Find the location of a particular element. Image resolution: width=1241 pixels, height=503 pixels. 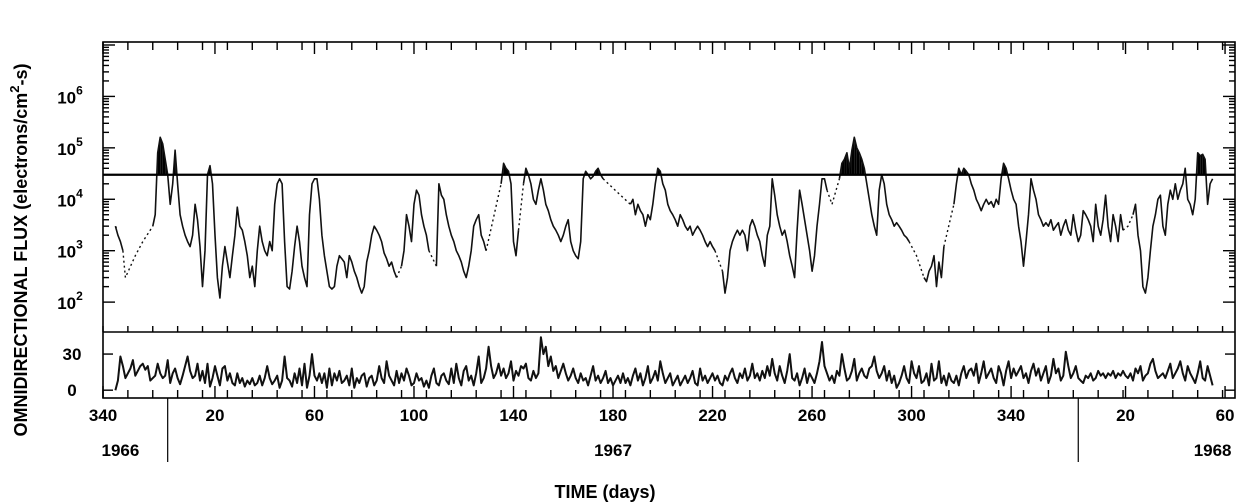

year-label: 1966 is located at coordinates (121, 450).